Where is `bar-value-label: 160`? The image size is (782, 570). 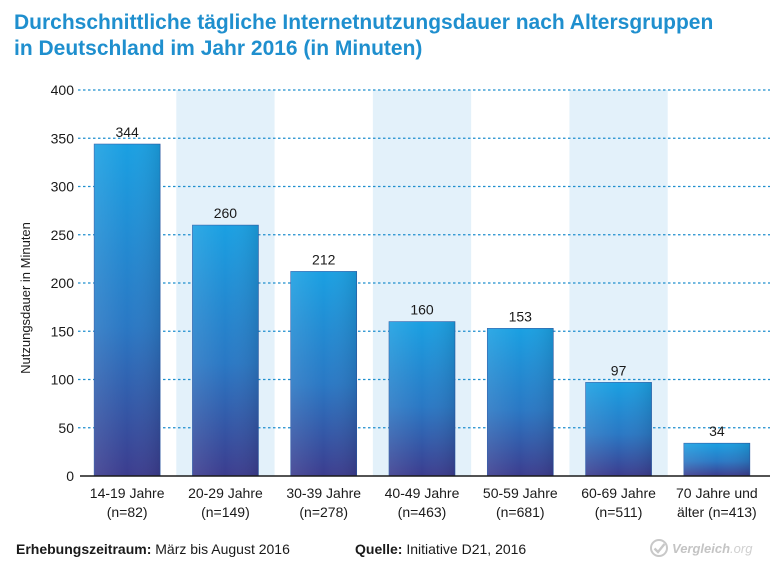
bar-value-label: 160 is located at coordinates (422, 310).